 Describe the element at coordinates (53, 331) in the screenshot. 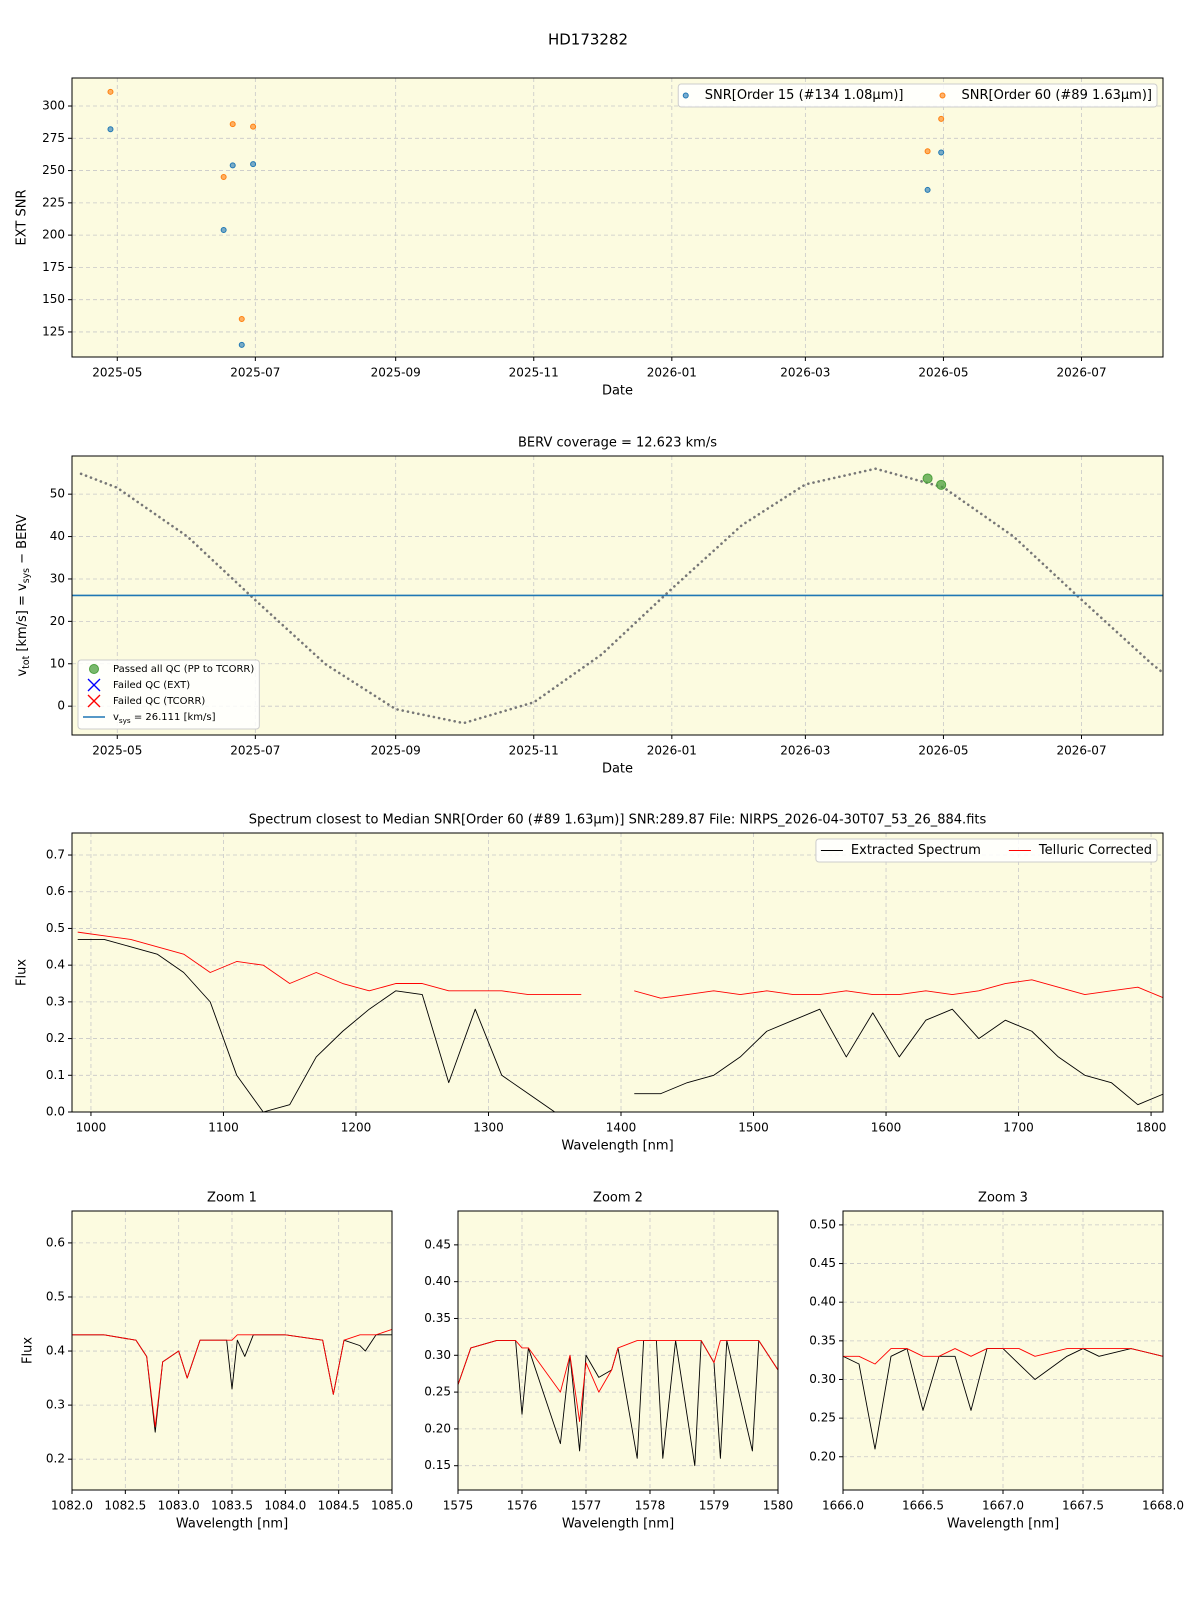

I see `y-tick-label: 125` at that location.